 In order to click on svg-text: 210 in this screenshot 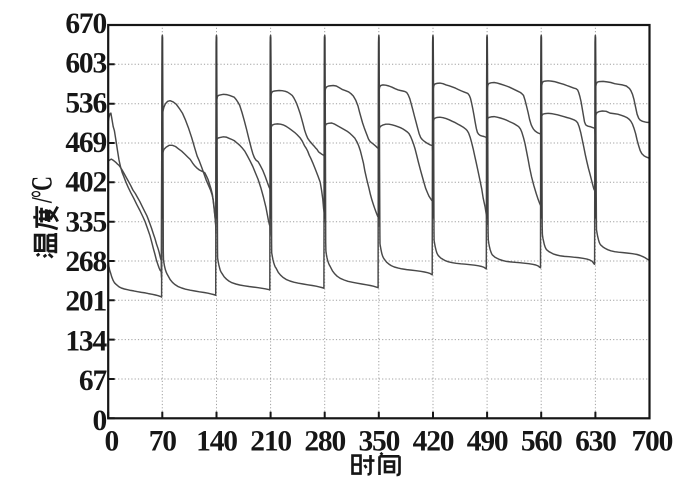, I will do `click(270, 442)`.